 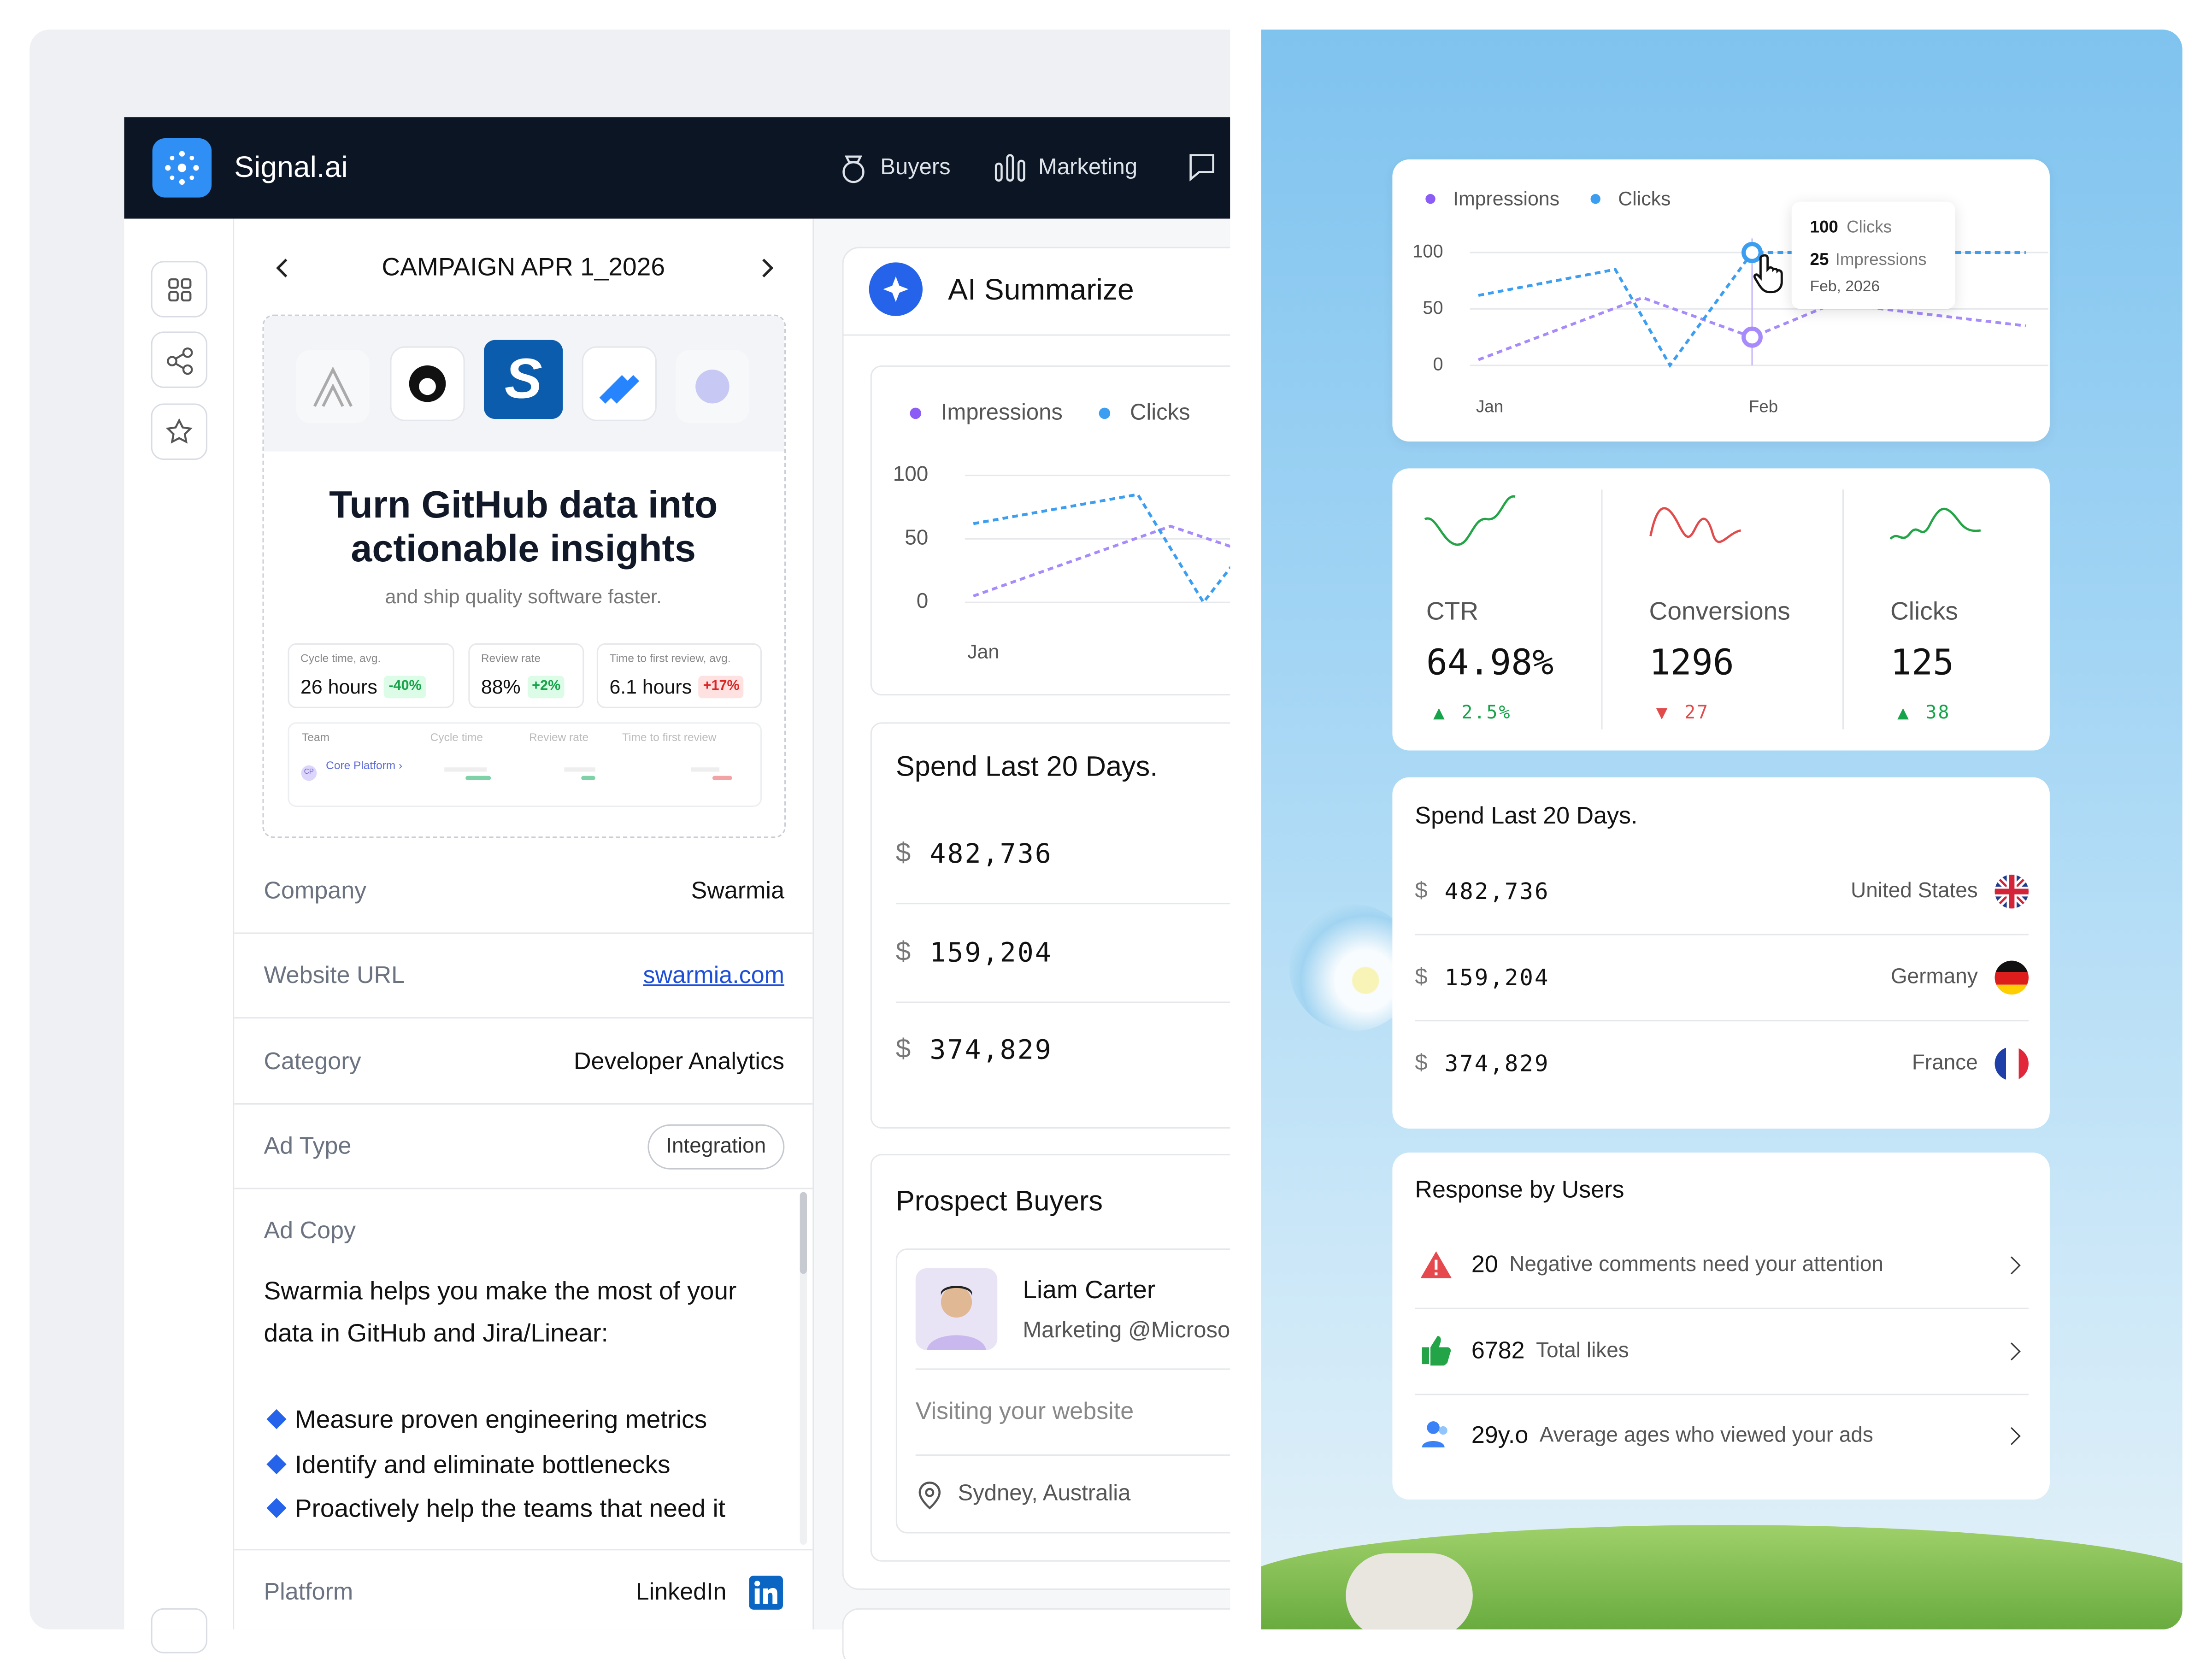 I want to click on metric-label: Time to first review, avg., so click(x=670, y=658).